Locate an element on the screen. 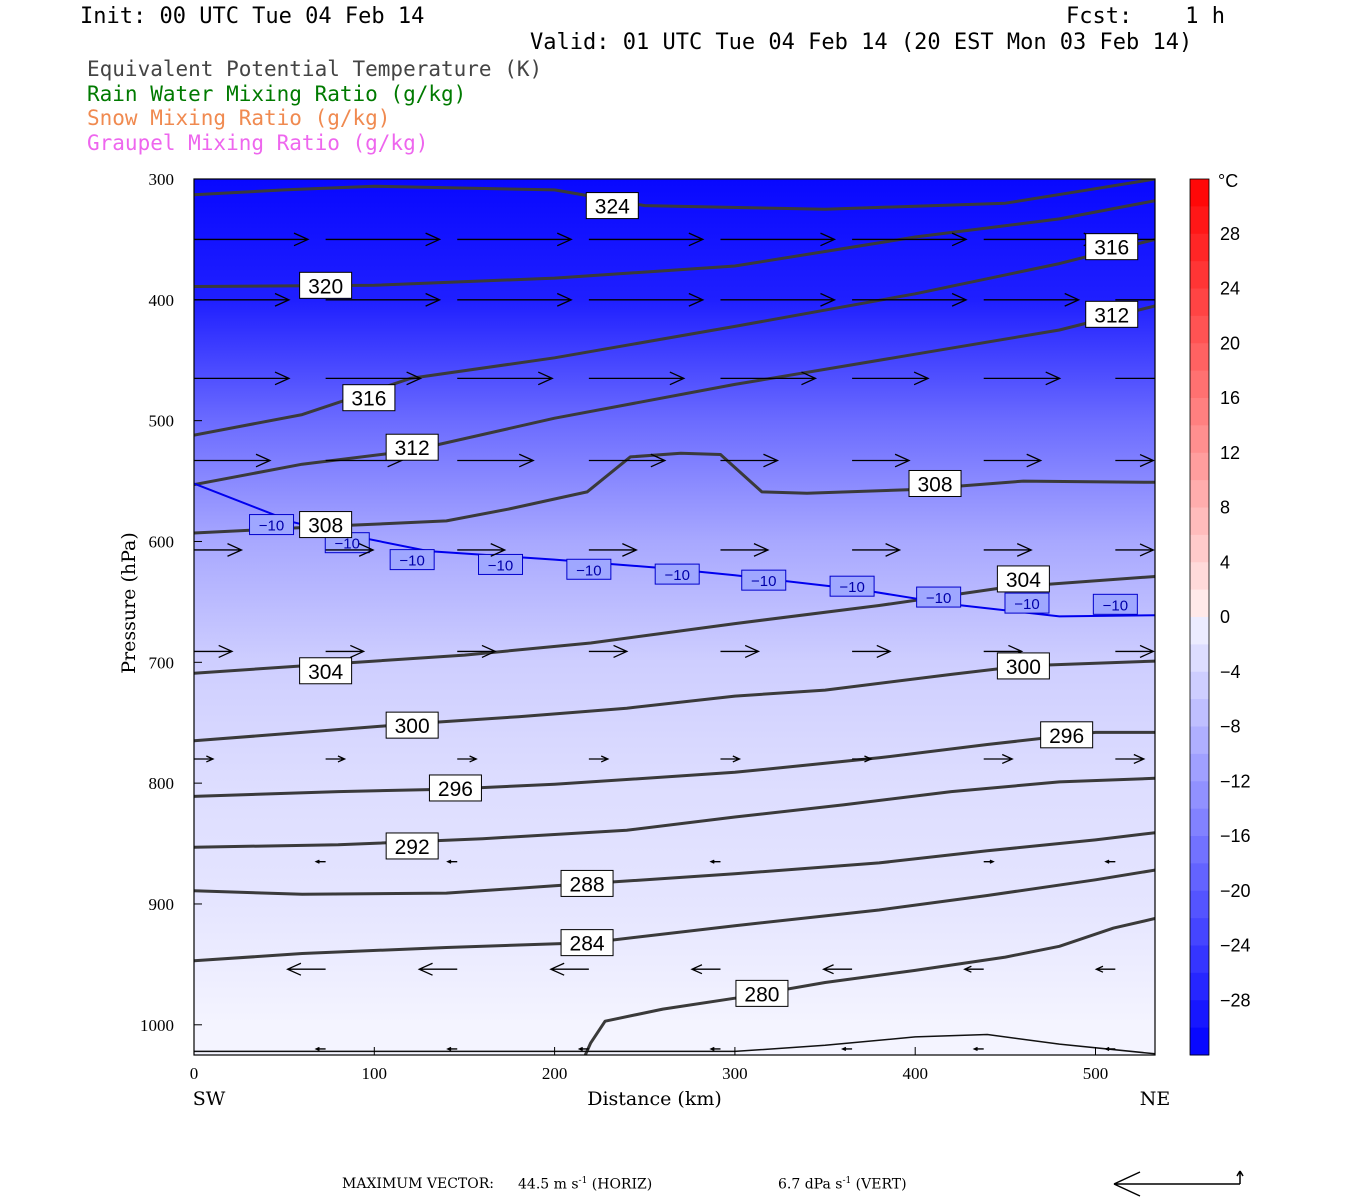  y-tick-label: 900 is located at coordinates (162, 904).